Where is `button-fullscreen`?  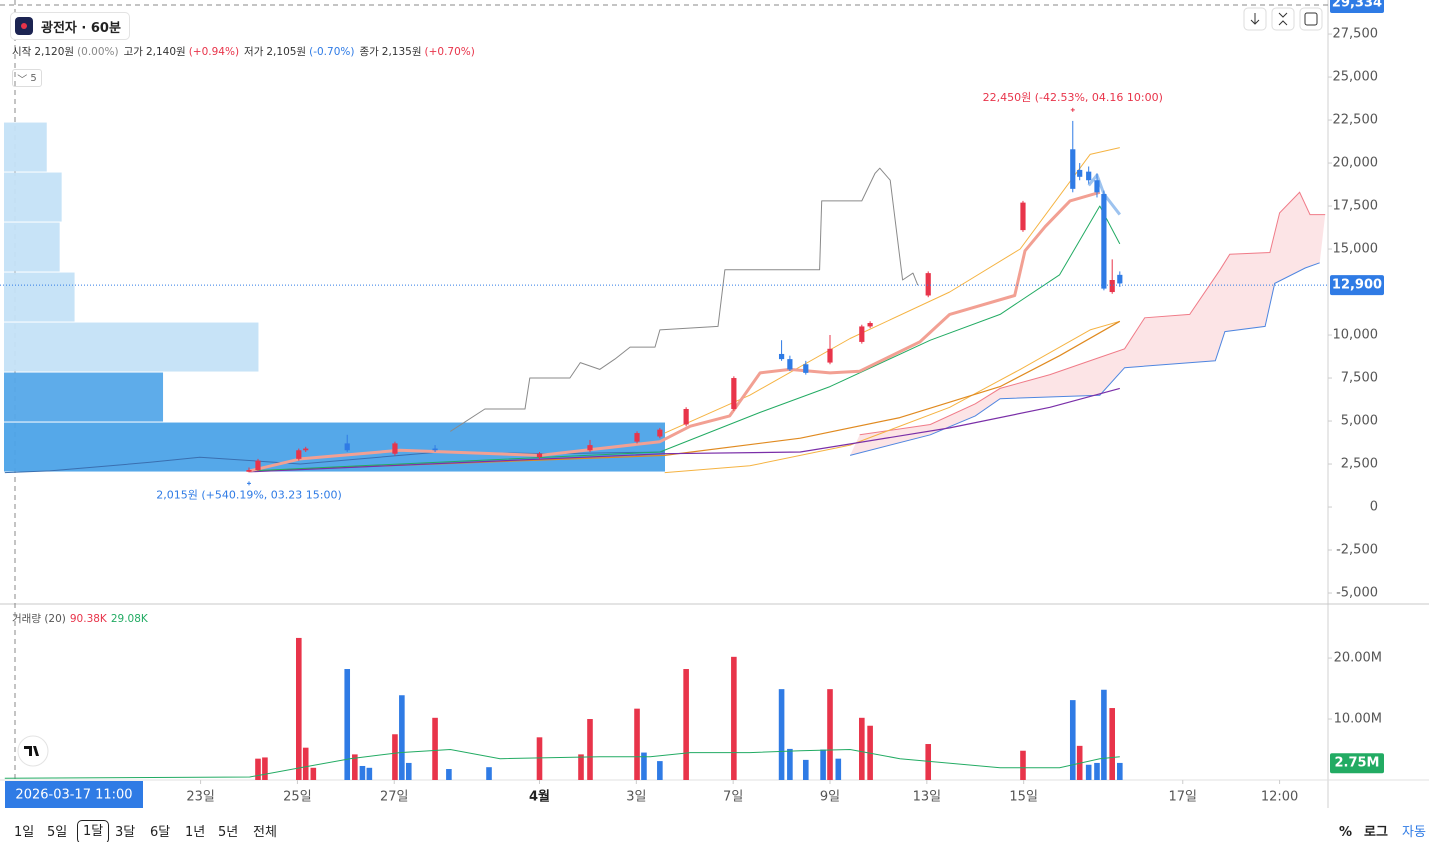 button-fullscreen is located at coordinates (1311, 19).